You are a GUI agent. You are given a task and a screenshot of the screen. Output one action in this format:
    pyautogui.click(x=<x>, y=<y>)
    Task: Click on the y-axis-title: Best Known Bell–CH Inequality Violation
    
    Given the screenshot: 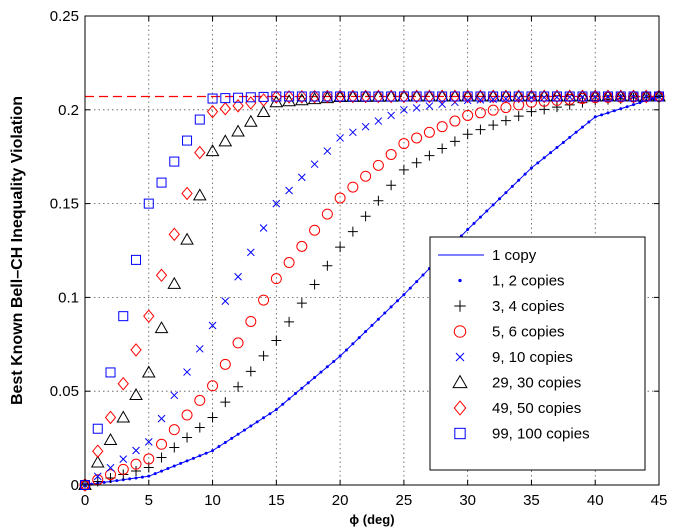 What is the action you would take?
    pyautogui.click(x=17, y=250)
    